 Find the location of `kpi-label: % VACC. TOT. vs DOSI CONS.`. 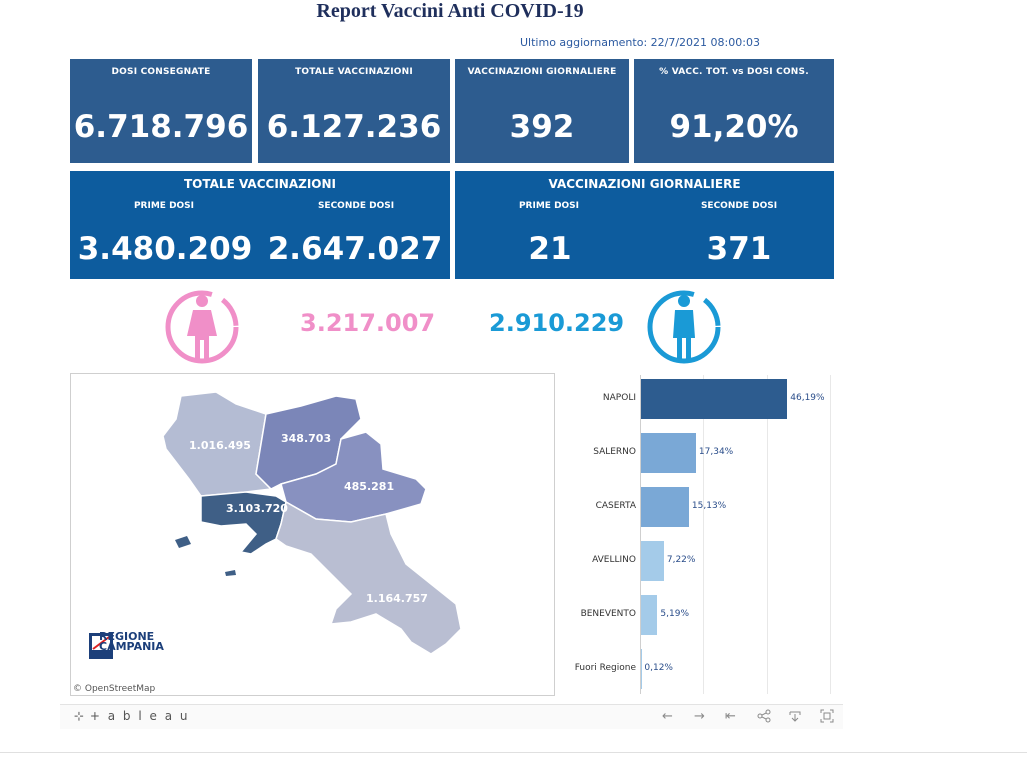

kpi-label: % VACC. TOT. vs DOSI CONS. is located at coordinates (734, 72).